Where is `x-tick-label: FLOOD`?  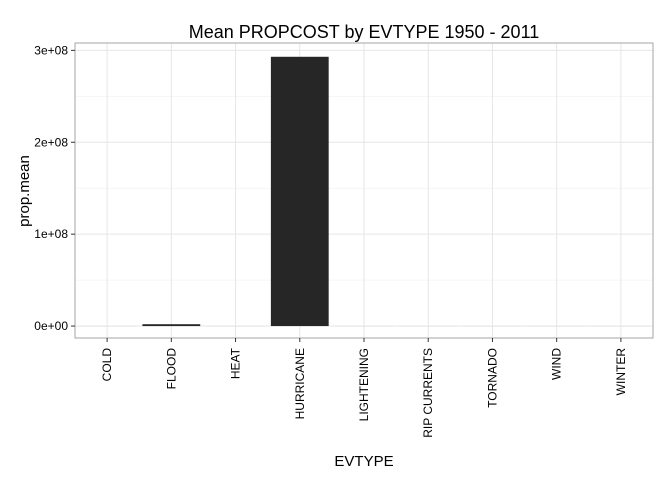 x-tick-label: FLOOD is located at coordinates (171, 369).